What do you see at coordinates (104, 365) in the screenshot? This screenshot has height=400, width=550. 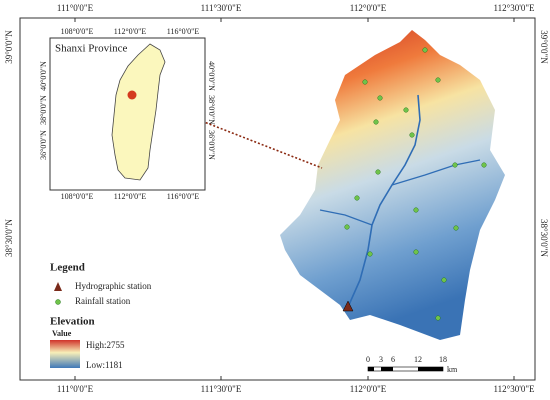 I see `elevation-low: Low:1181` at bounding box center [104, 365].